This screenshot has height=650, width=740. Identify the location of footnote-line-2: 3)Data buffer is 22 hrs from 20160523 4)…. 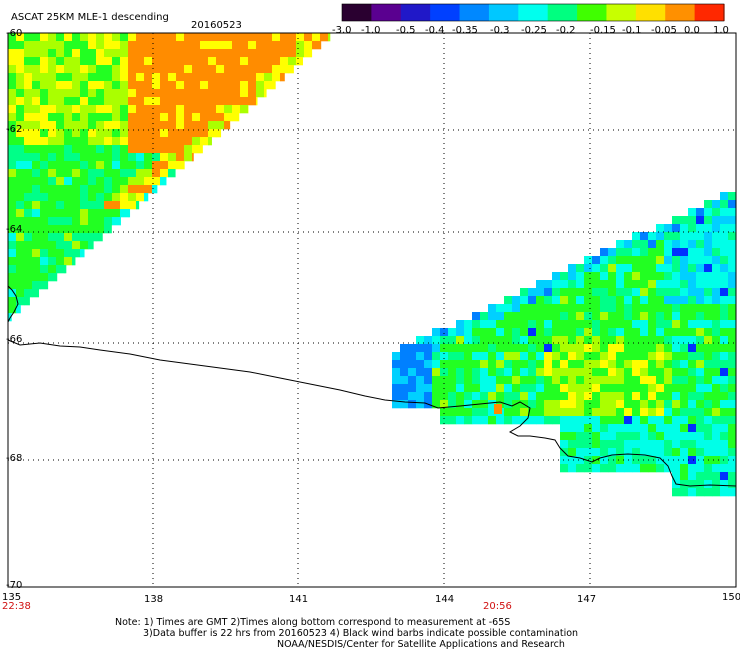
(361, 633).